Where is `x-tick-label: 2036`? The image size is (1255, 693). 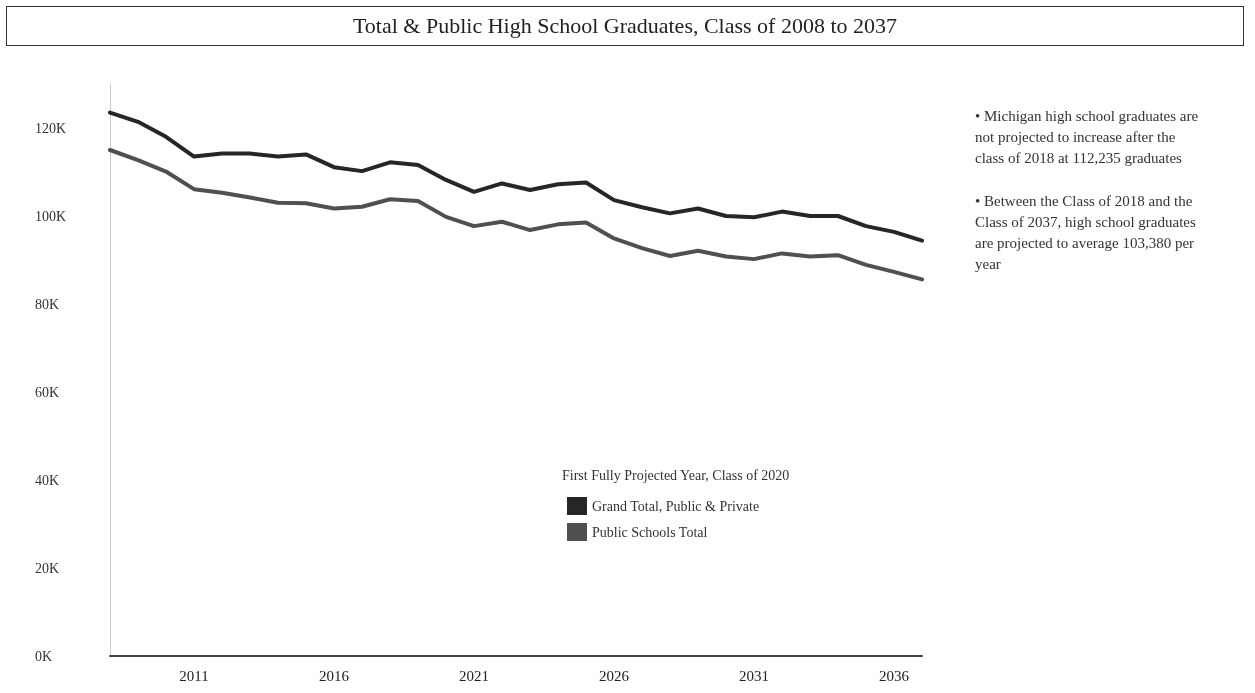
x-tick-label: 2036 is located at coordinates (894, 675).